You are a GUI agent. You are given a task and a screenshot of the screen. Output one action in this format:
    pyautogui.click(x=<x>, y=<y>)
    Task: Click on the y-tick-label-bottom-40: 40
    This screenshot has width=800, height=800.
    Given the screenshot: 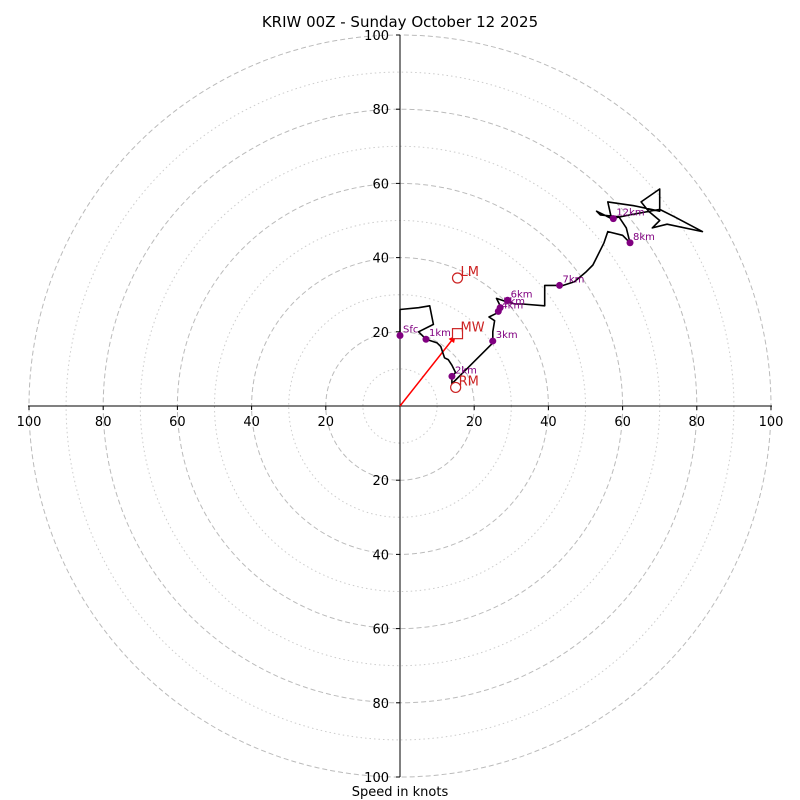 What is the action you would take?
    pyautogui.click(x=380, y=555)
    